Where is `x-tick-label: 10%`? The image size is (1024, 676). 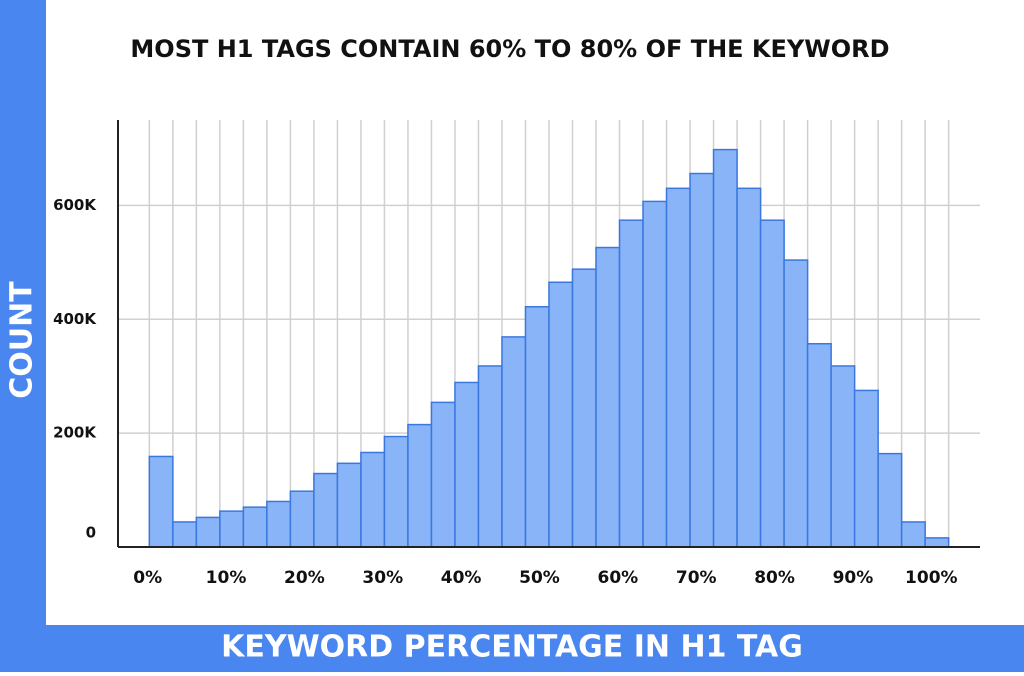 x-tick-label: 10% is located at coordinates (226, 578).